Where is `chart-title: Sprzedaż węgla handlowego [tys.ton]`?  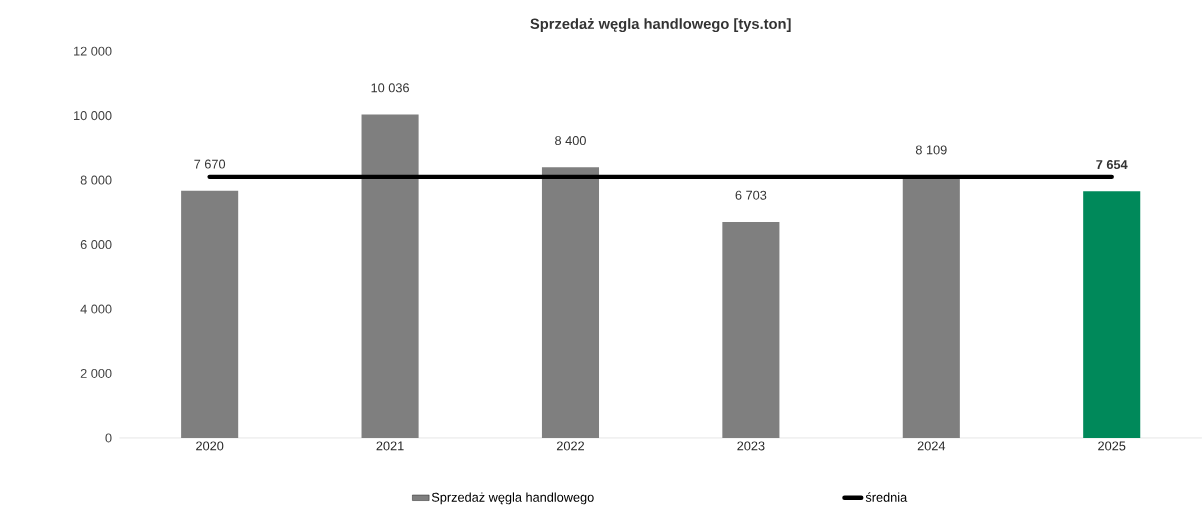 chart-title: Sprzedaż węgla handlowego [tys.ton] is located at coordinates (660, 25).